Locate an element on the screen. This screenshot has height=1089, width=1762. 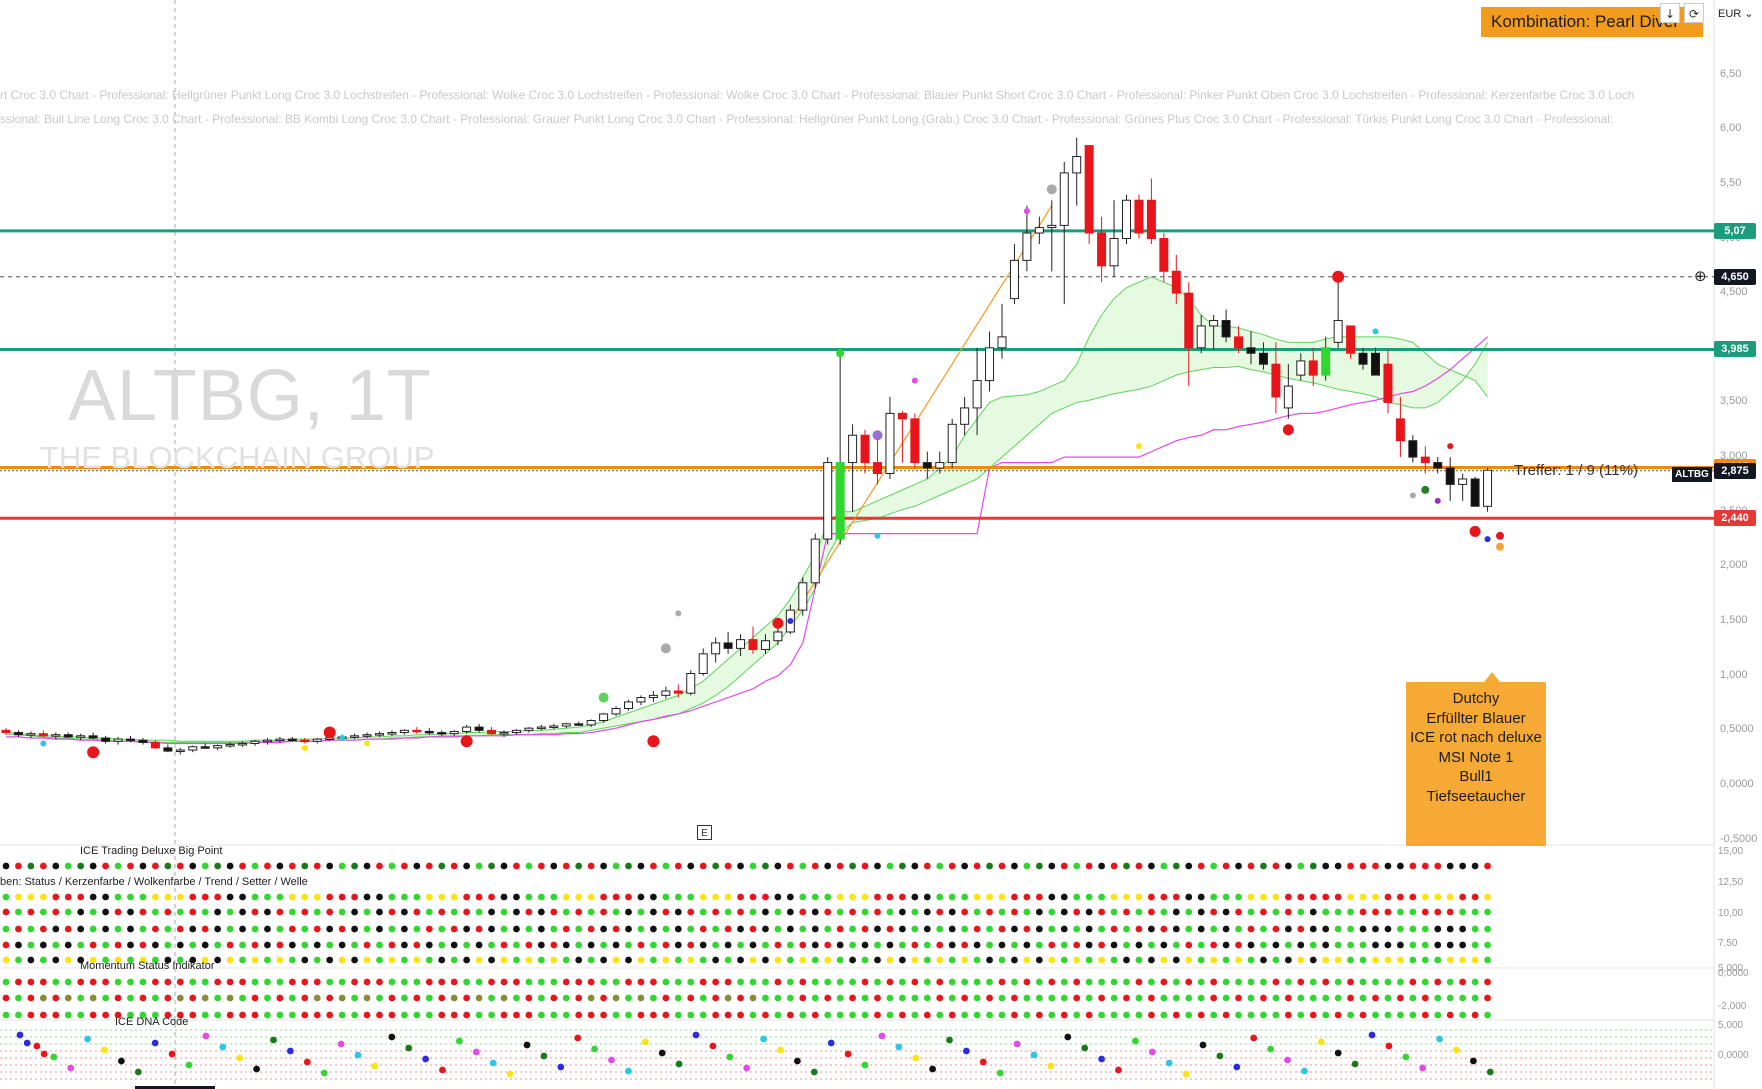
price-tick-label: 6,00 is located at coordinates (1731, 128).